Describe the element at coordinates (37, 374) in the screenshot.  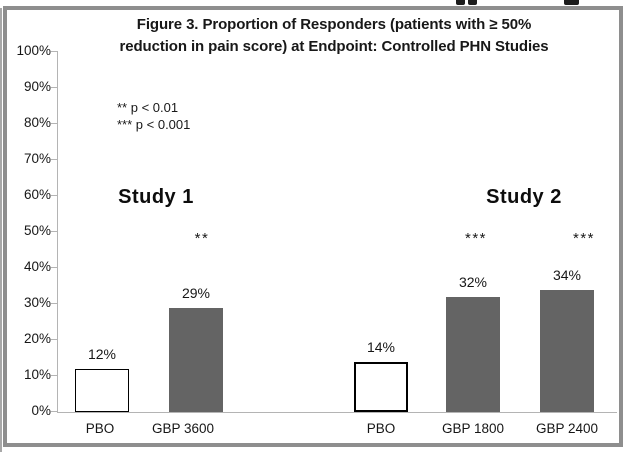
I see `y-tick-label: 10%` at that location.